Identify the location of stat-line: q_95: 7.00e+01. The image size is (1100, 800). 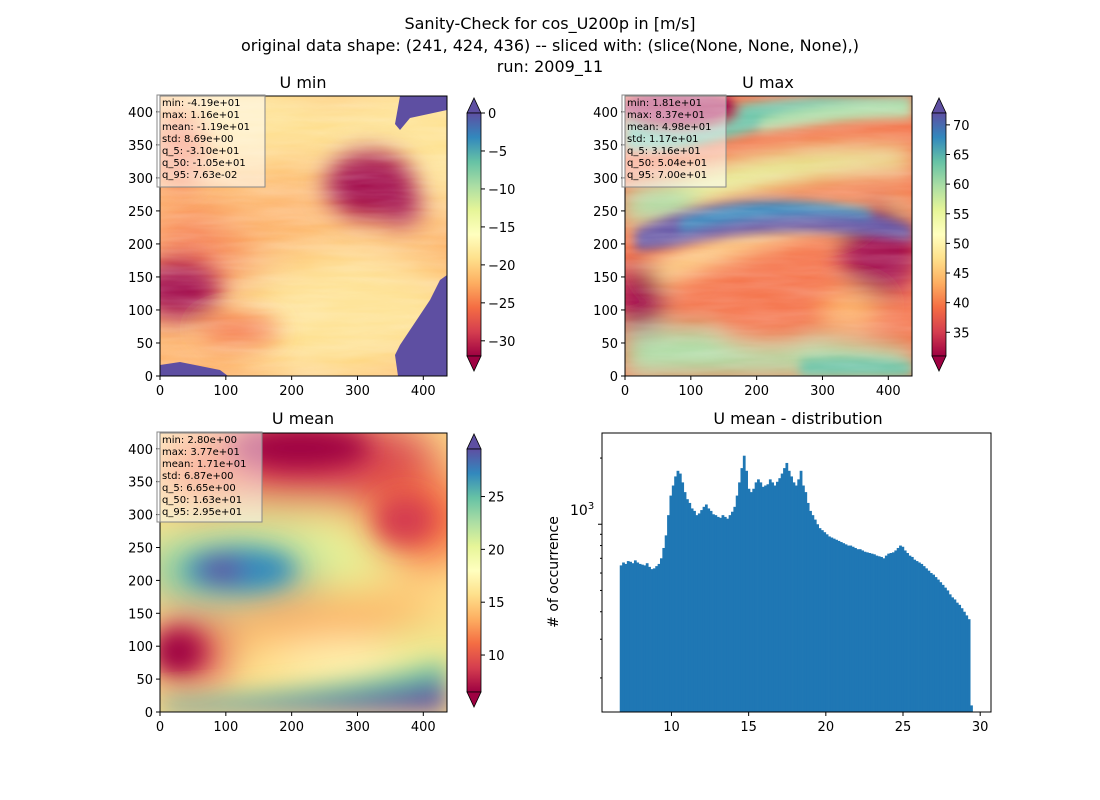
(667, 175).